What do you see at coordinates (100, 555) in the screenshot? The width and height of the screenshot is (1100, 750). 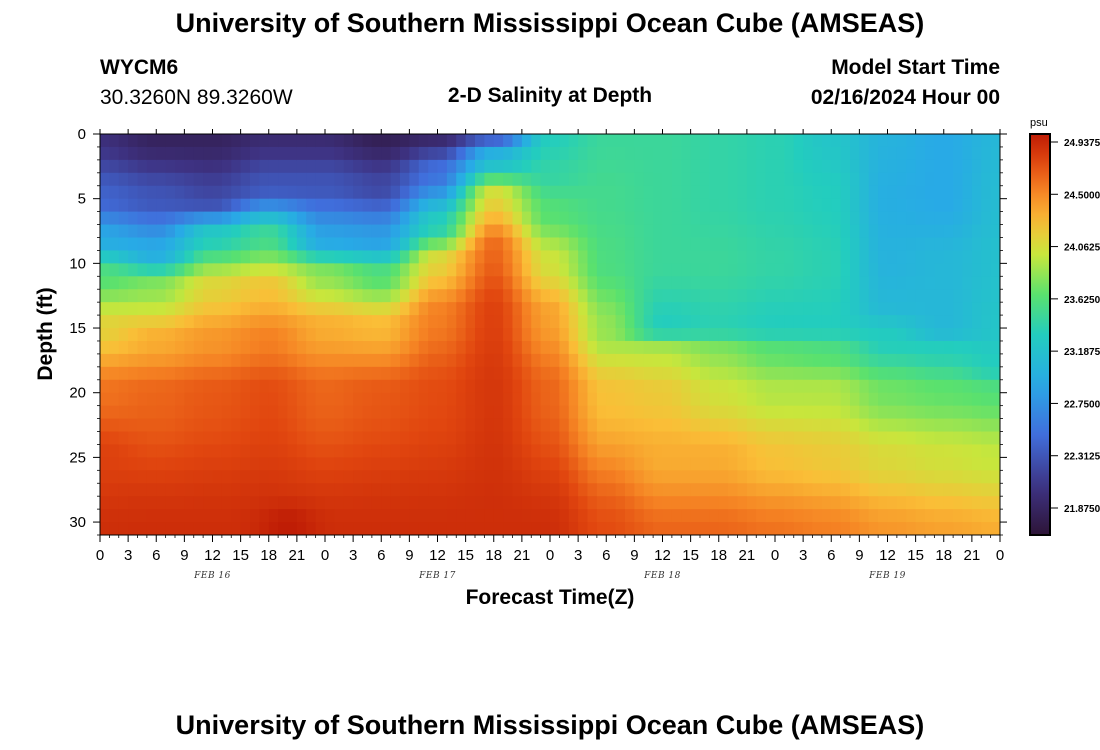 I see `x-tick-label: 0` at bounding box center [100, 555].